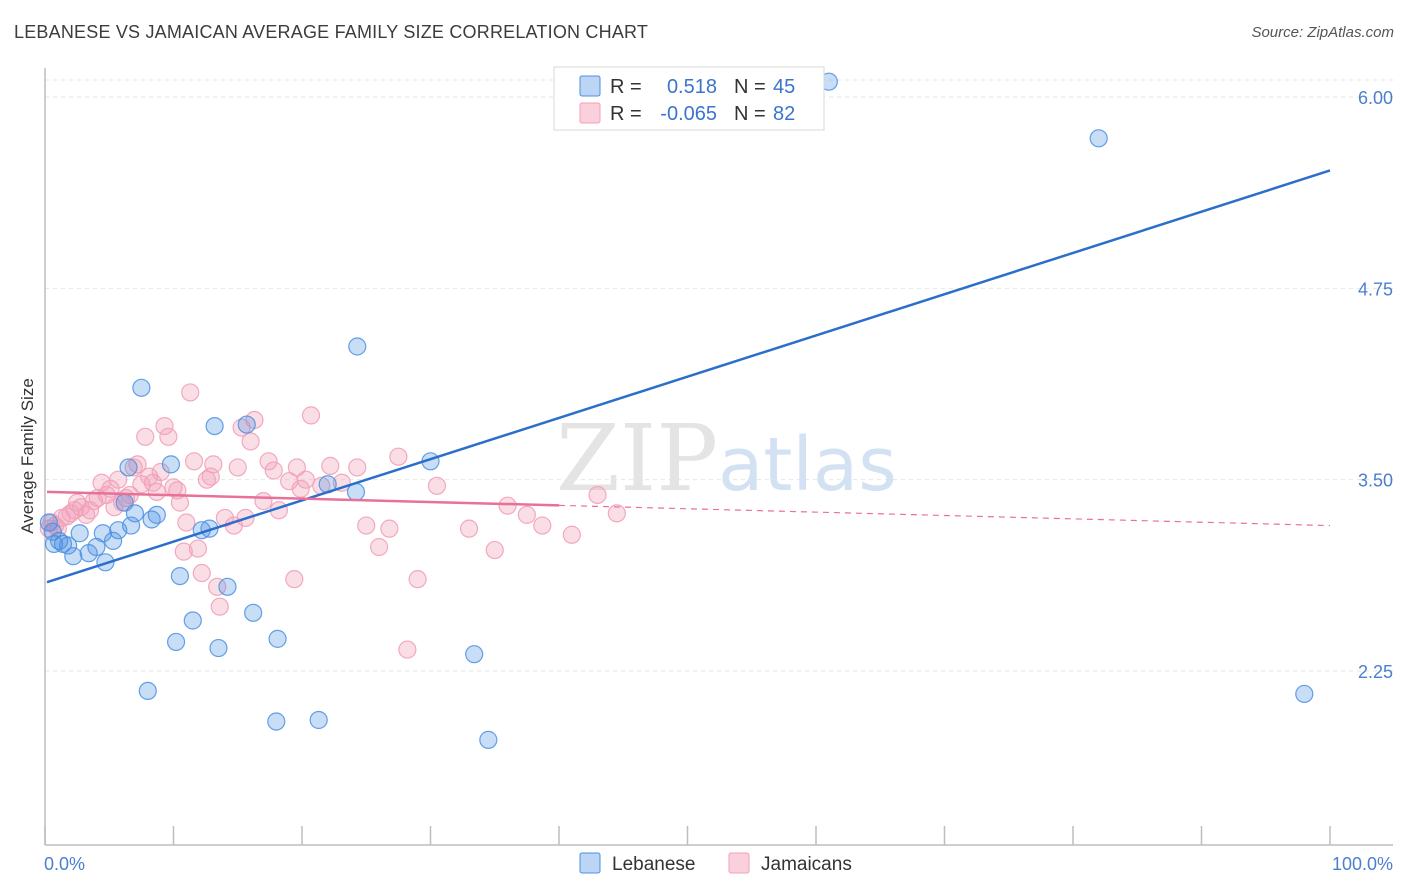 Image resolution: width=1406 pixels, height=892 pixels. I want to click on y-axis-tick-labels: 2.25 3.50 4.75 6.00, so click(1375, 385).